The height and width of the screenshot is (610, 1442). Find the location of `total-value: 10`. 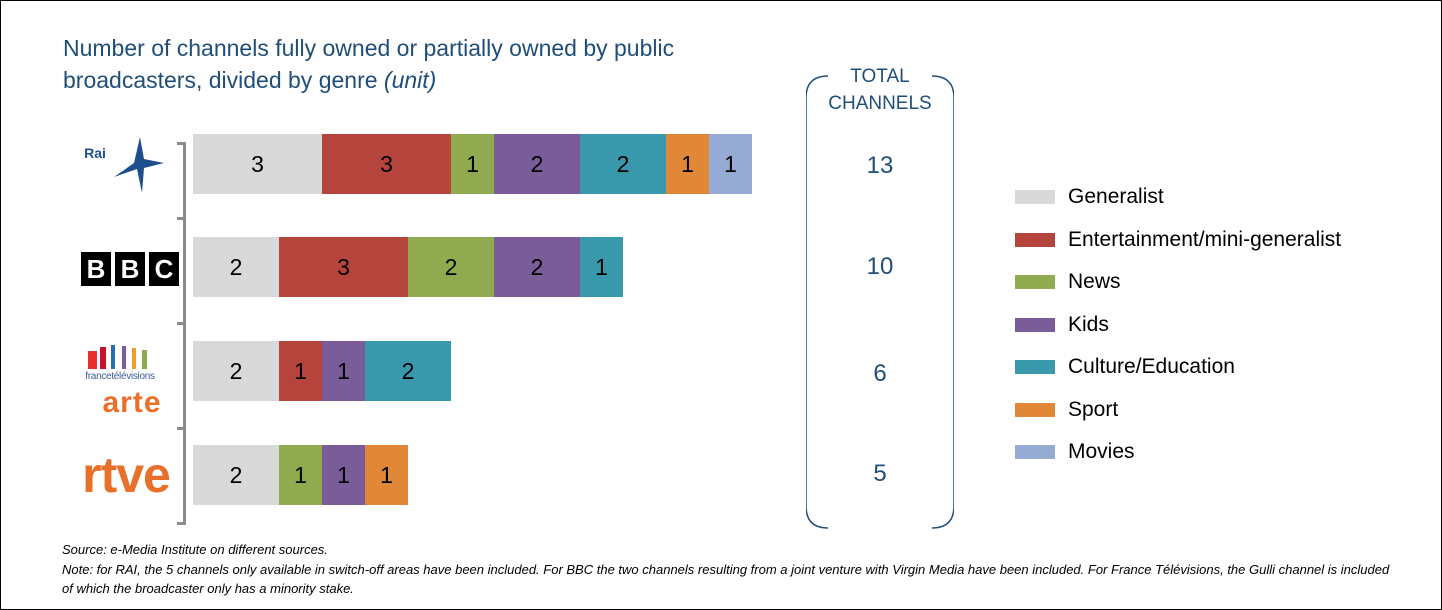

total-value: 10 is located at coordinates (880, 266).